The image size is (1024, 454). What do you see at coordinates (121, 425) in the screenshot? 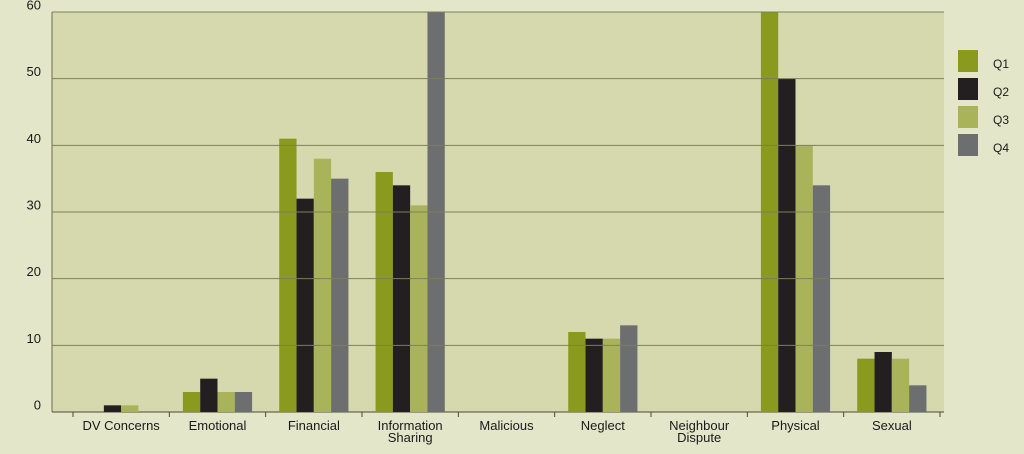
I see `x-tick-label: DV Concerns` at bounding box center [121, 425].